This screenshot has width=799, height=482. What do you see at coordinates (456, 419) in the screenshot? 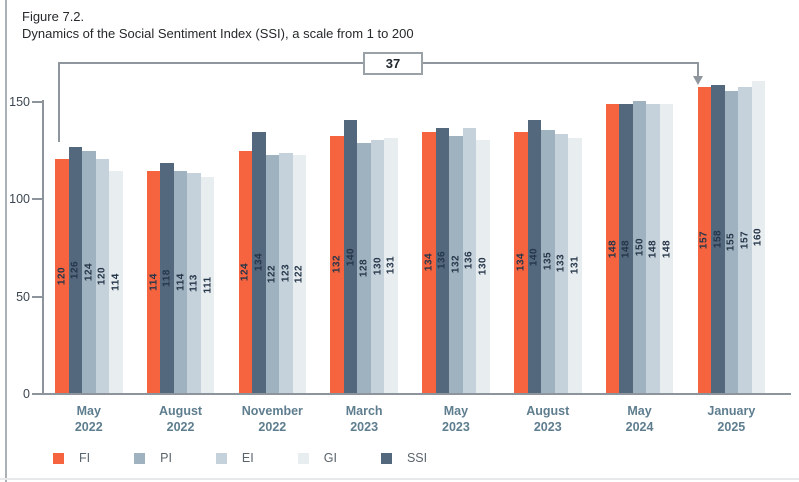
I see `x-axis-label: May 2023` at bounding box center [456, 419].